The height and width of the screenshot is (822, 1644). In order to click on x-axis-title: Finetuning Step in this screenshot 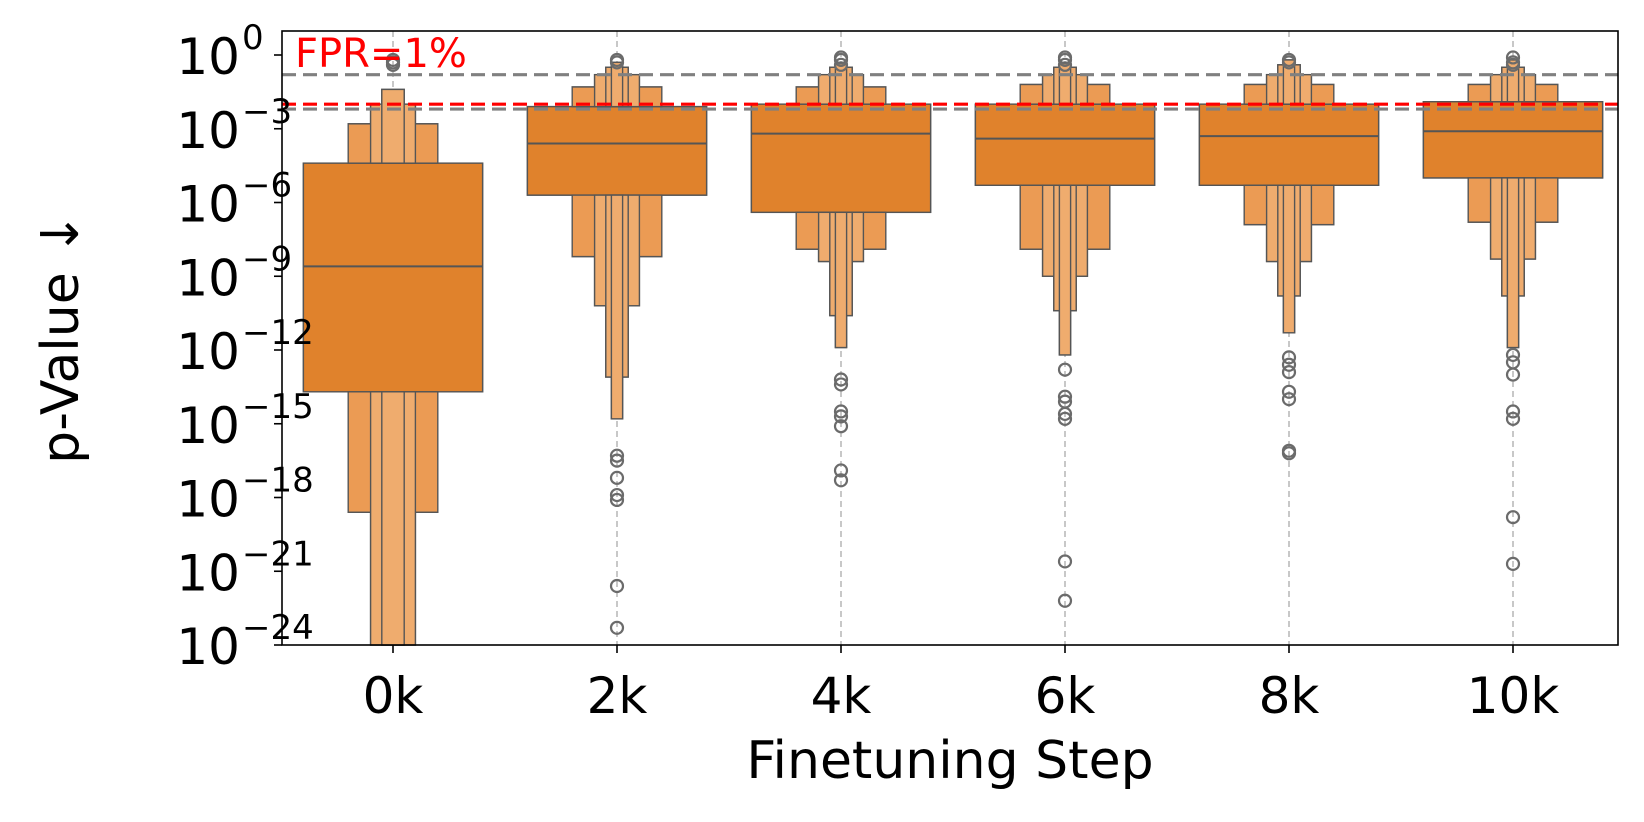, I will do `click(949, 761)`.